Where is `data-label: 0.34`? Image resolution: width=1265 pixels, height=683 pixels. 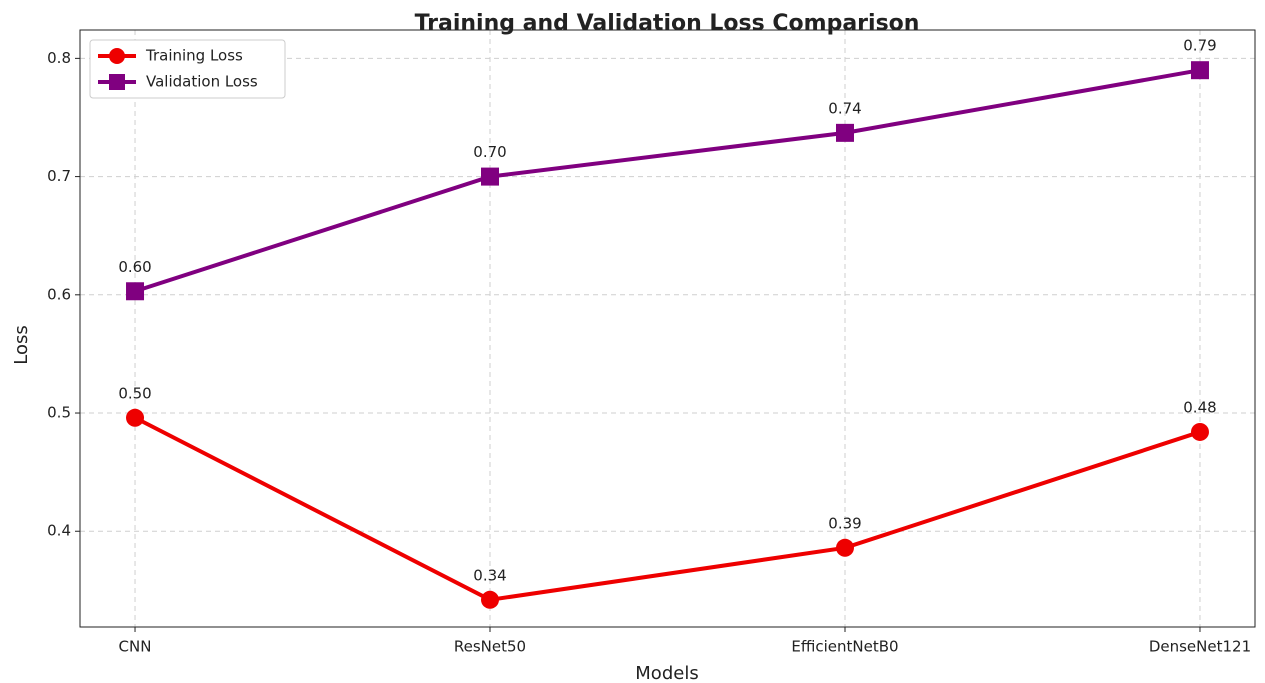
data-label: 0.34 is located at coordinates (489, 575).